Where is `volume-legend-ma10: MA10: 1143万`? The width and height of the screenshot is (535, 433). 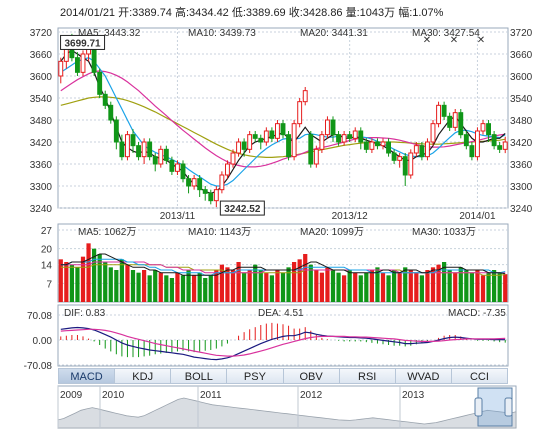
volume-legend-ma10: MA10: 1143万 is located at coordinates (219, 232).